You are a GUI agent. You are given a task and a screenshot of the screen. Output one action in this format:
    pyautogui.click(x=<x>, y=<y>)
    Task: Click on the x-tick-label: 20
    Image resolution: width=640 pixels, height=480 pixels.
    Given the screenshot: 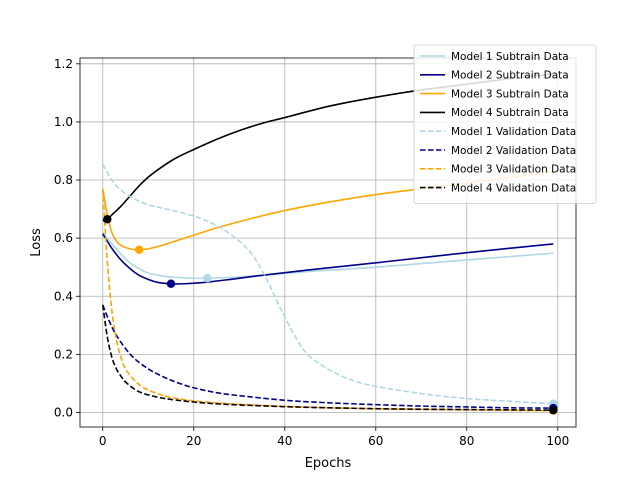 What is the action you would take?
    pyautogui.click(x=193, y=441)
    